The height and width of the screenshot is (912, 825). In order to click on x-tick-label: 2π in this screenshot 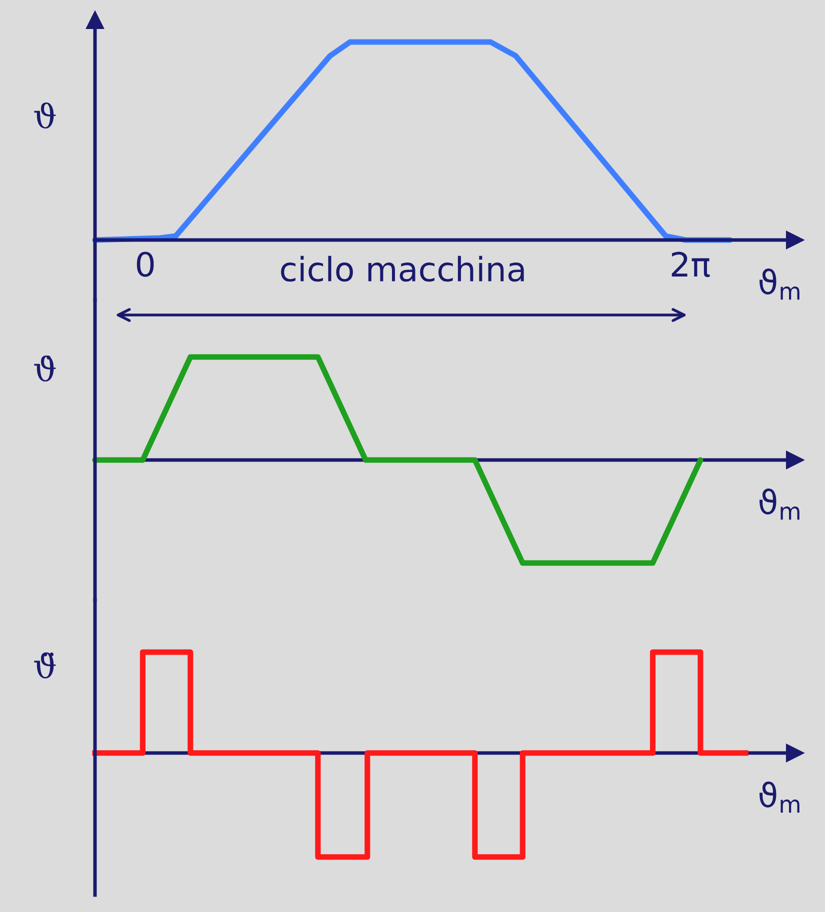, I will do `click(691, 265)`.